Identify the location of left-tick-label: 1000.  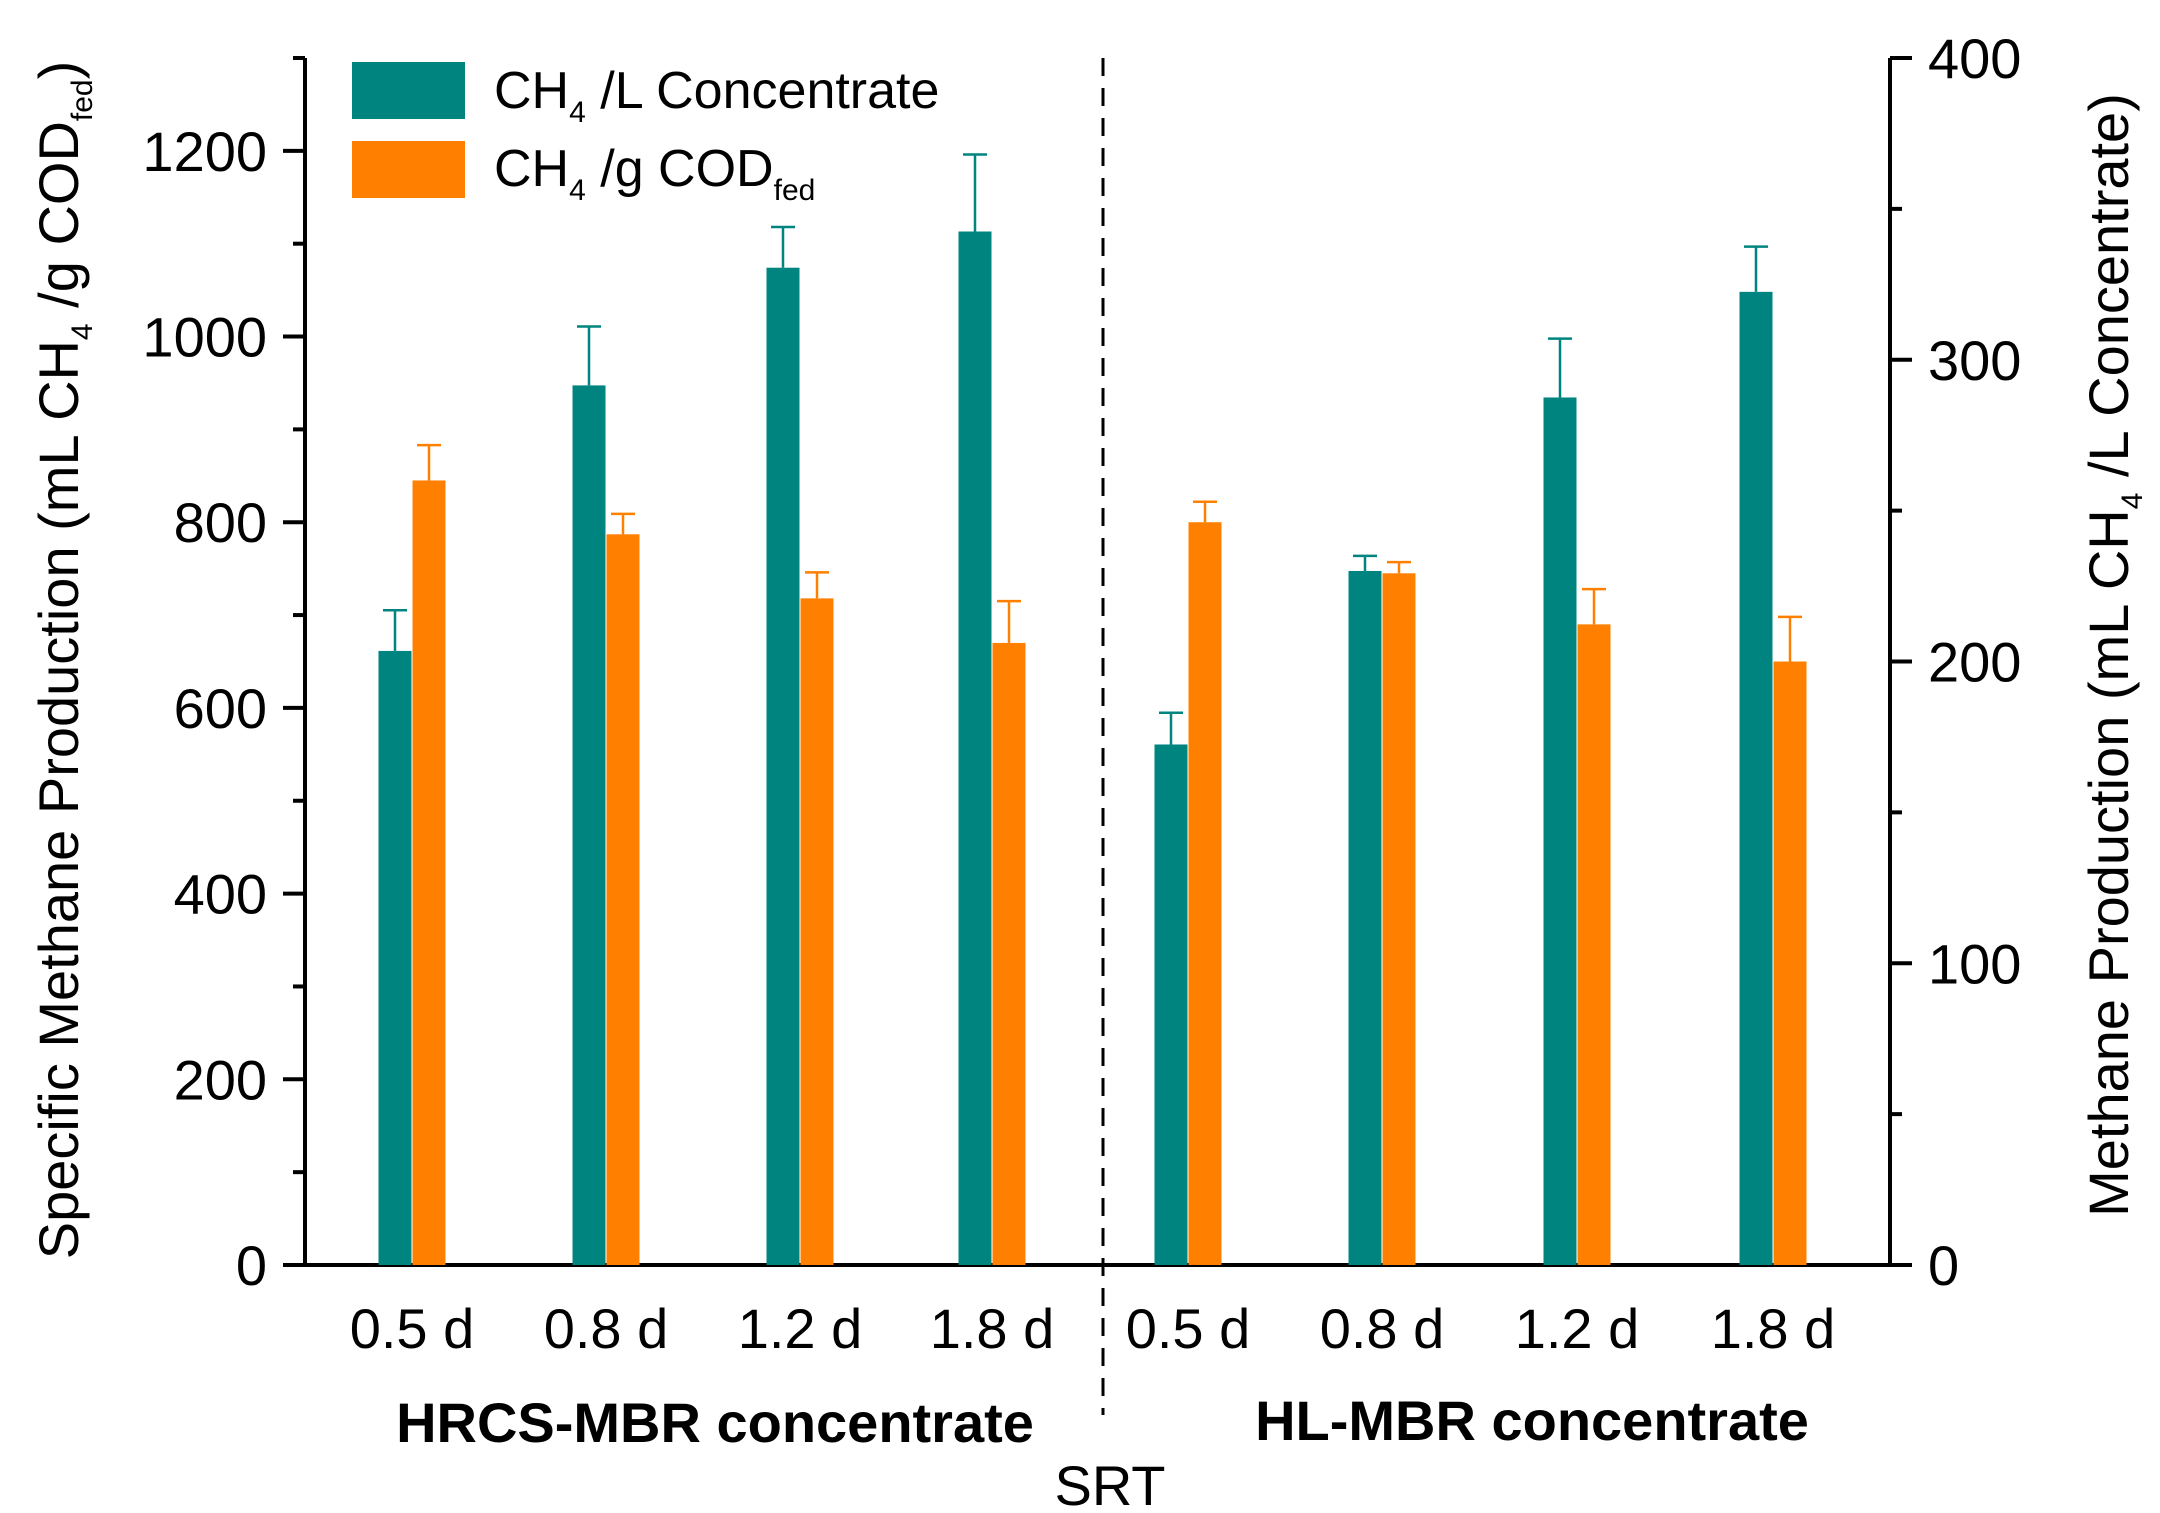
(204, 337).